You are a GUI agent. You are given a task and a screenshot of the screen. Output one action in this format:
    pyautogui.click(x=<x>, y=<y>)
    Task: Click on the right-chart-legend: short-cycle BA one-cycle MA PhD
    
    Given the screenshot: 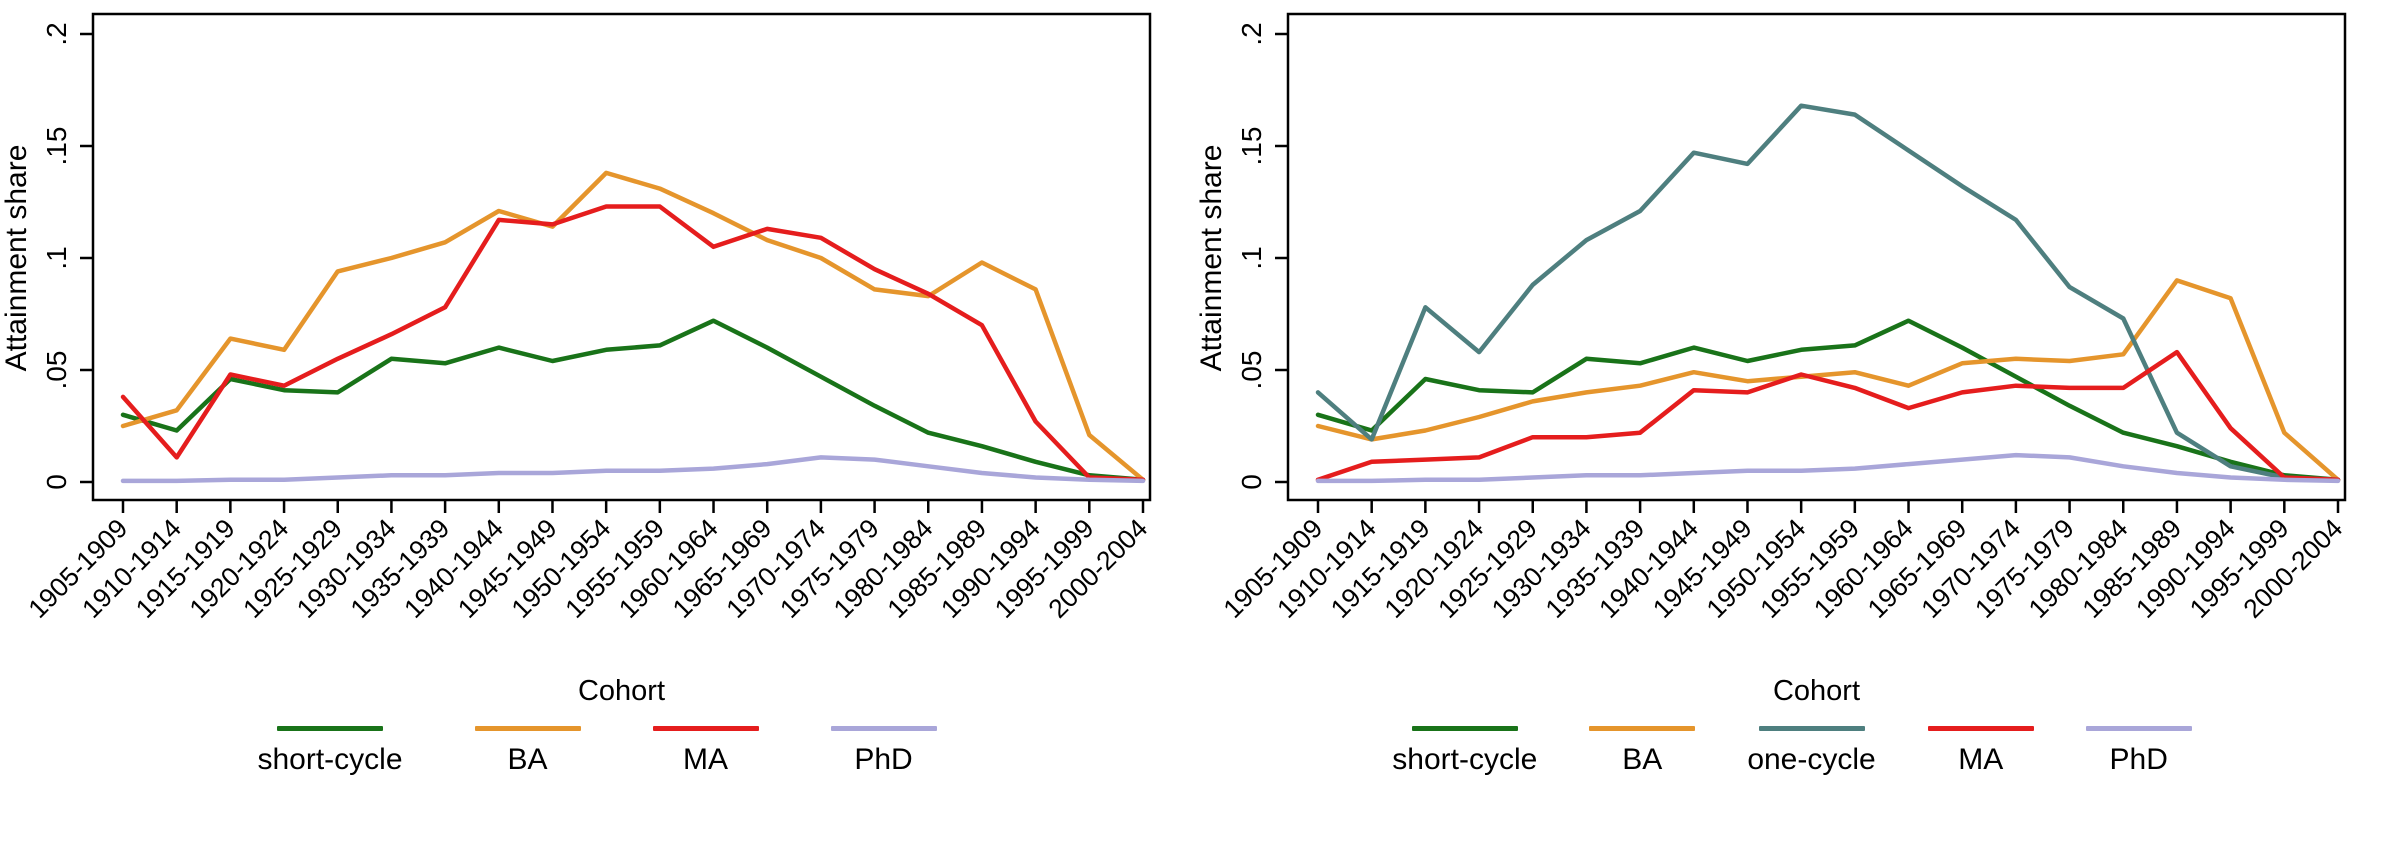 What is the action you would take?
    pyautogui.click(x=1792, y=750)
    